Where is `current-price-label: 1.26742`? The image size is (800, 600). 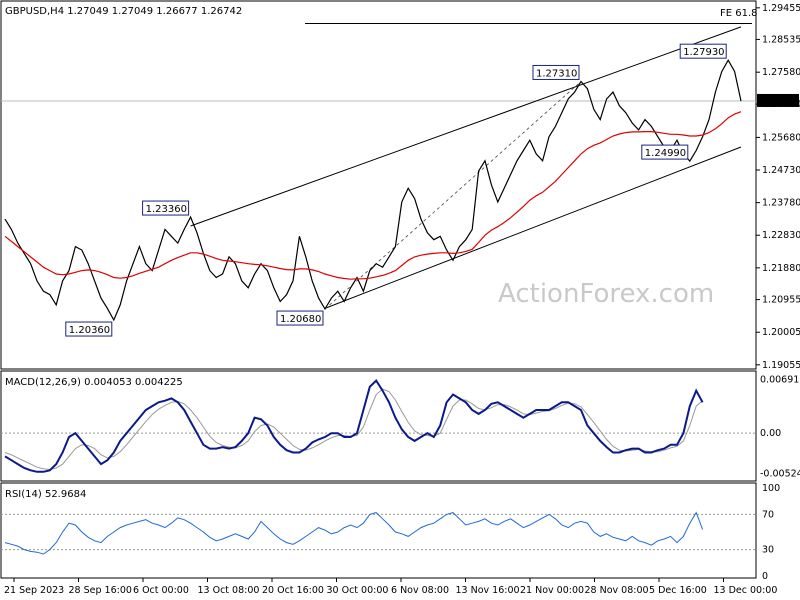
current-price-label: 1.26742 is located at coordinates (778, 101).